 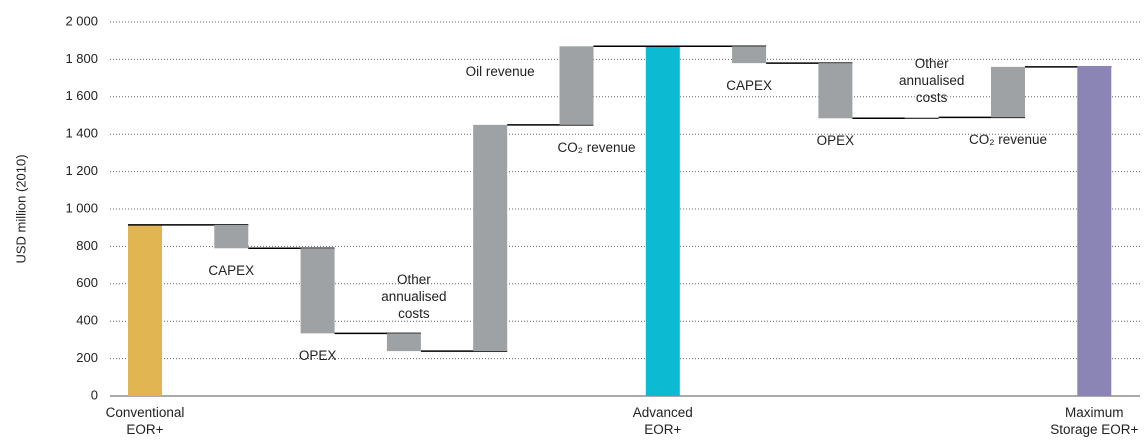 What do you see at coordinates (662, 421) in the screenshot?
I see `x-tick-label: Advanced EOR+` at bounding box center [662, 421].